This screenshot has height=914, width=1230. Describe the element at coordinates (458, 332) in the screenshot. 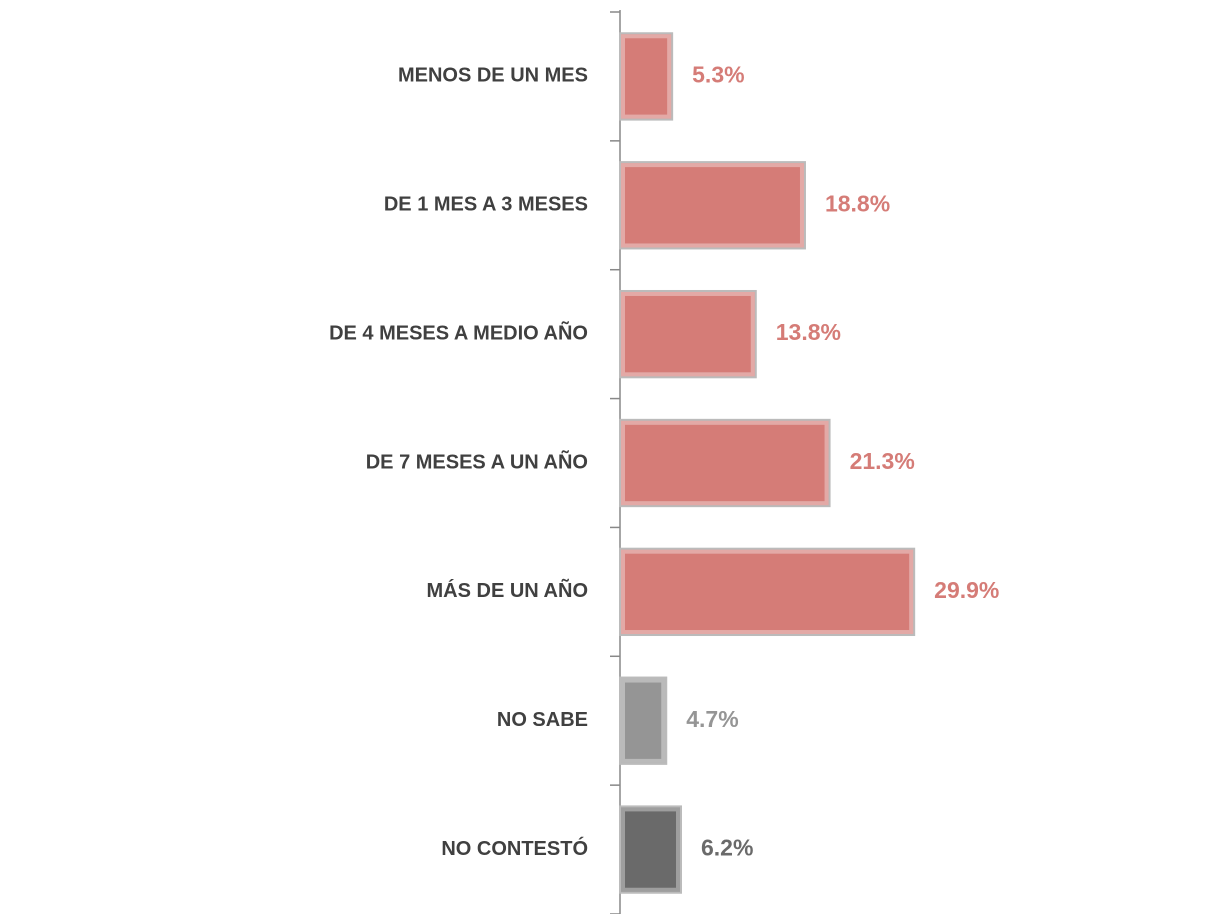

I see `category-label: DE 4 MESES A MEDIO AÑO` at that location.